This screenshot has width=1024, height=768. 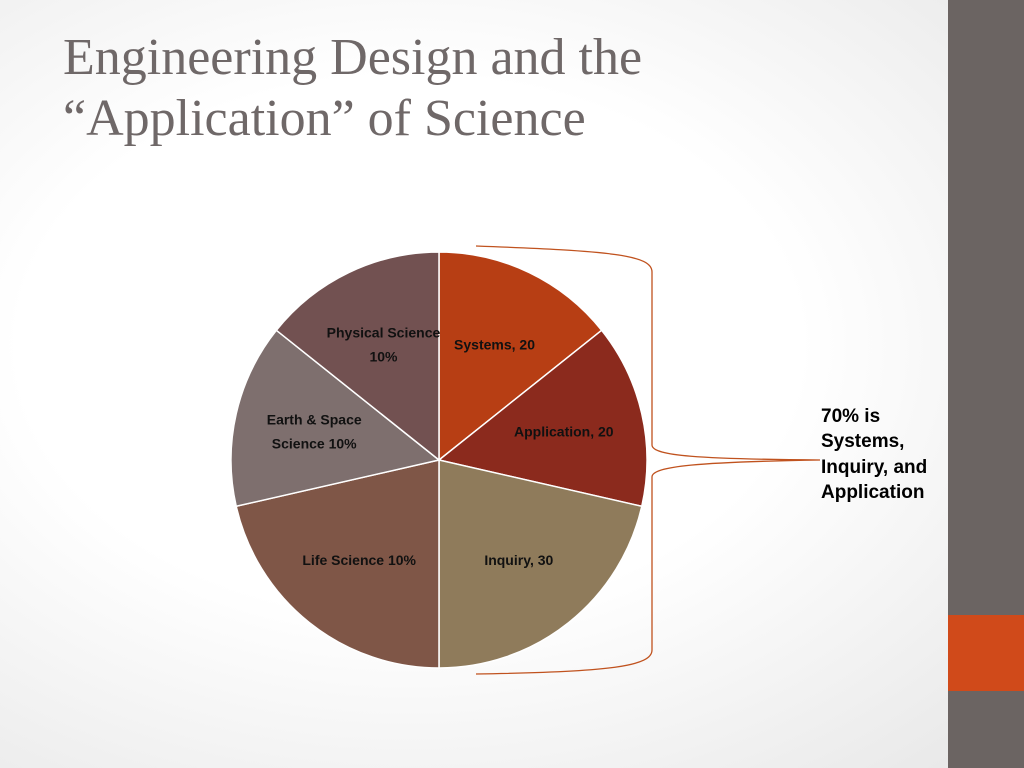 What do you see at coordinates (891, 454) in the screenshot?
I see `annotation-text: 70% is Systems, Inquiry, and Application` at bounding box center [891, 454].